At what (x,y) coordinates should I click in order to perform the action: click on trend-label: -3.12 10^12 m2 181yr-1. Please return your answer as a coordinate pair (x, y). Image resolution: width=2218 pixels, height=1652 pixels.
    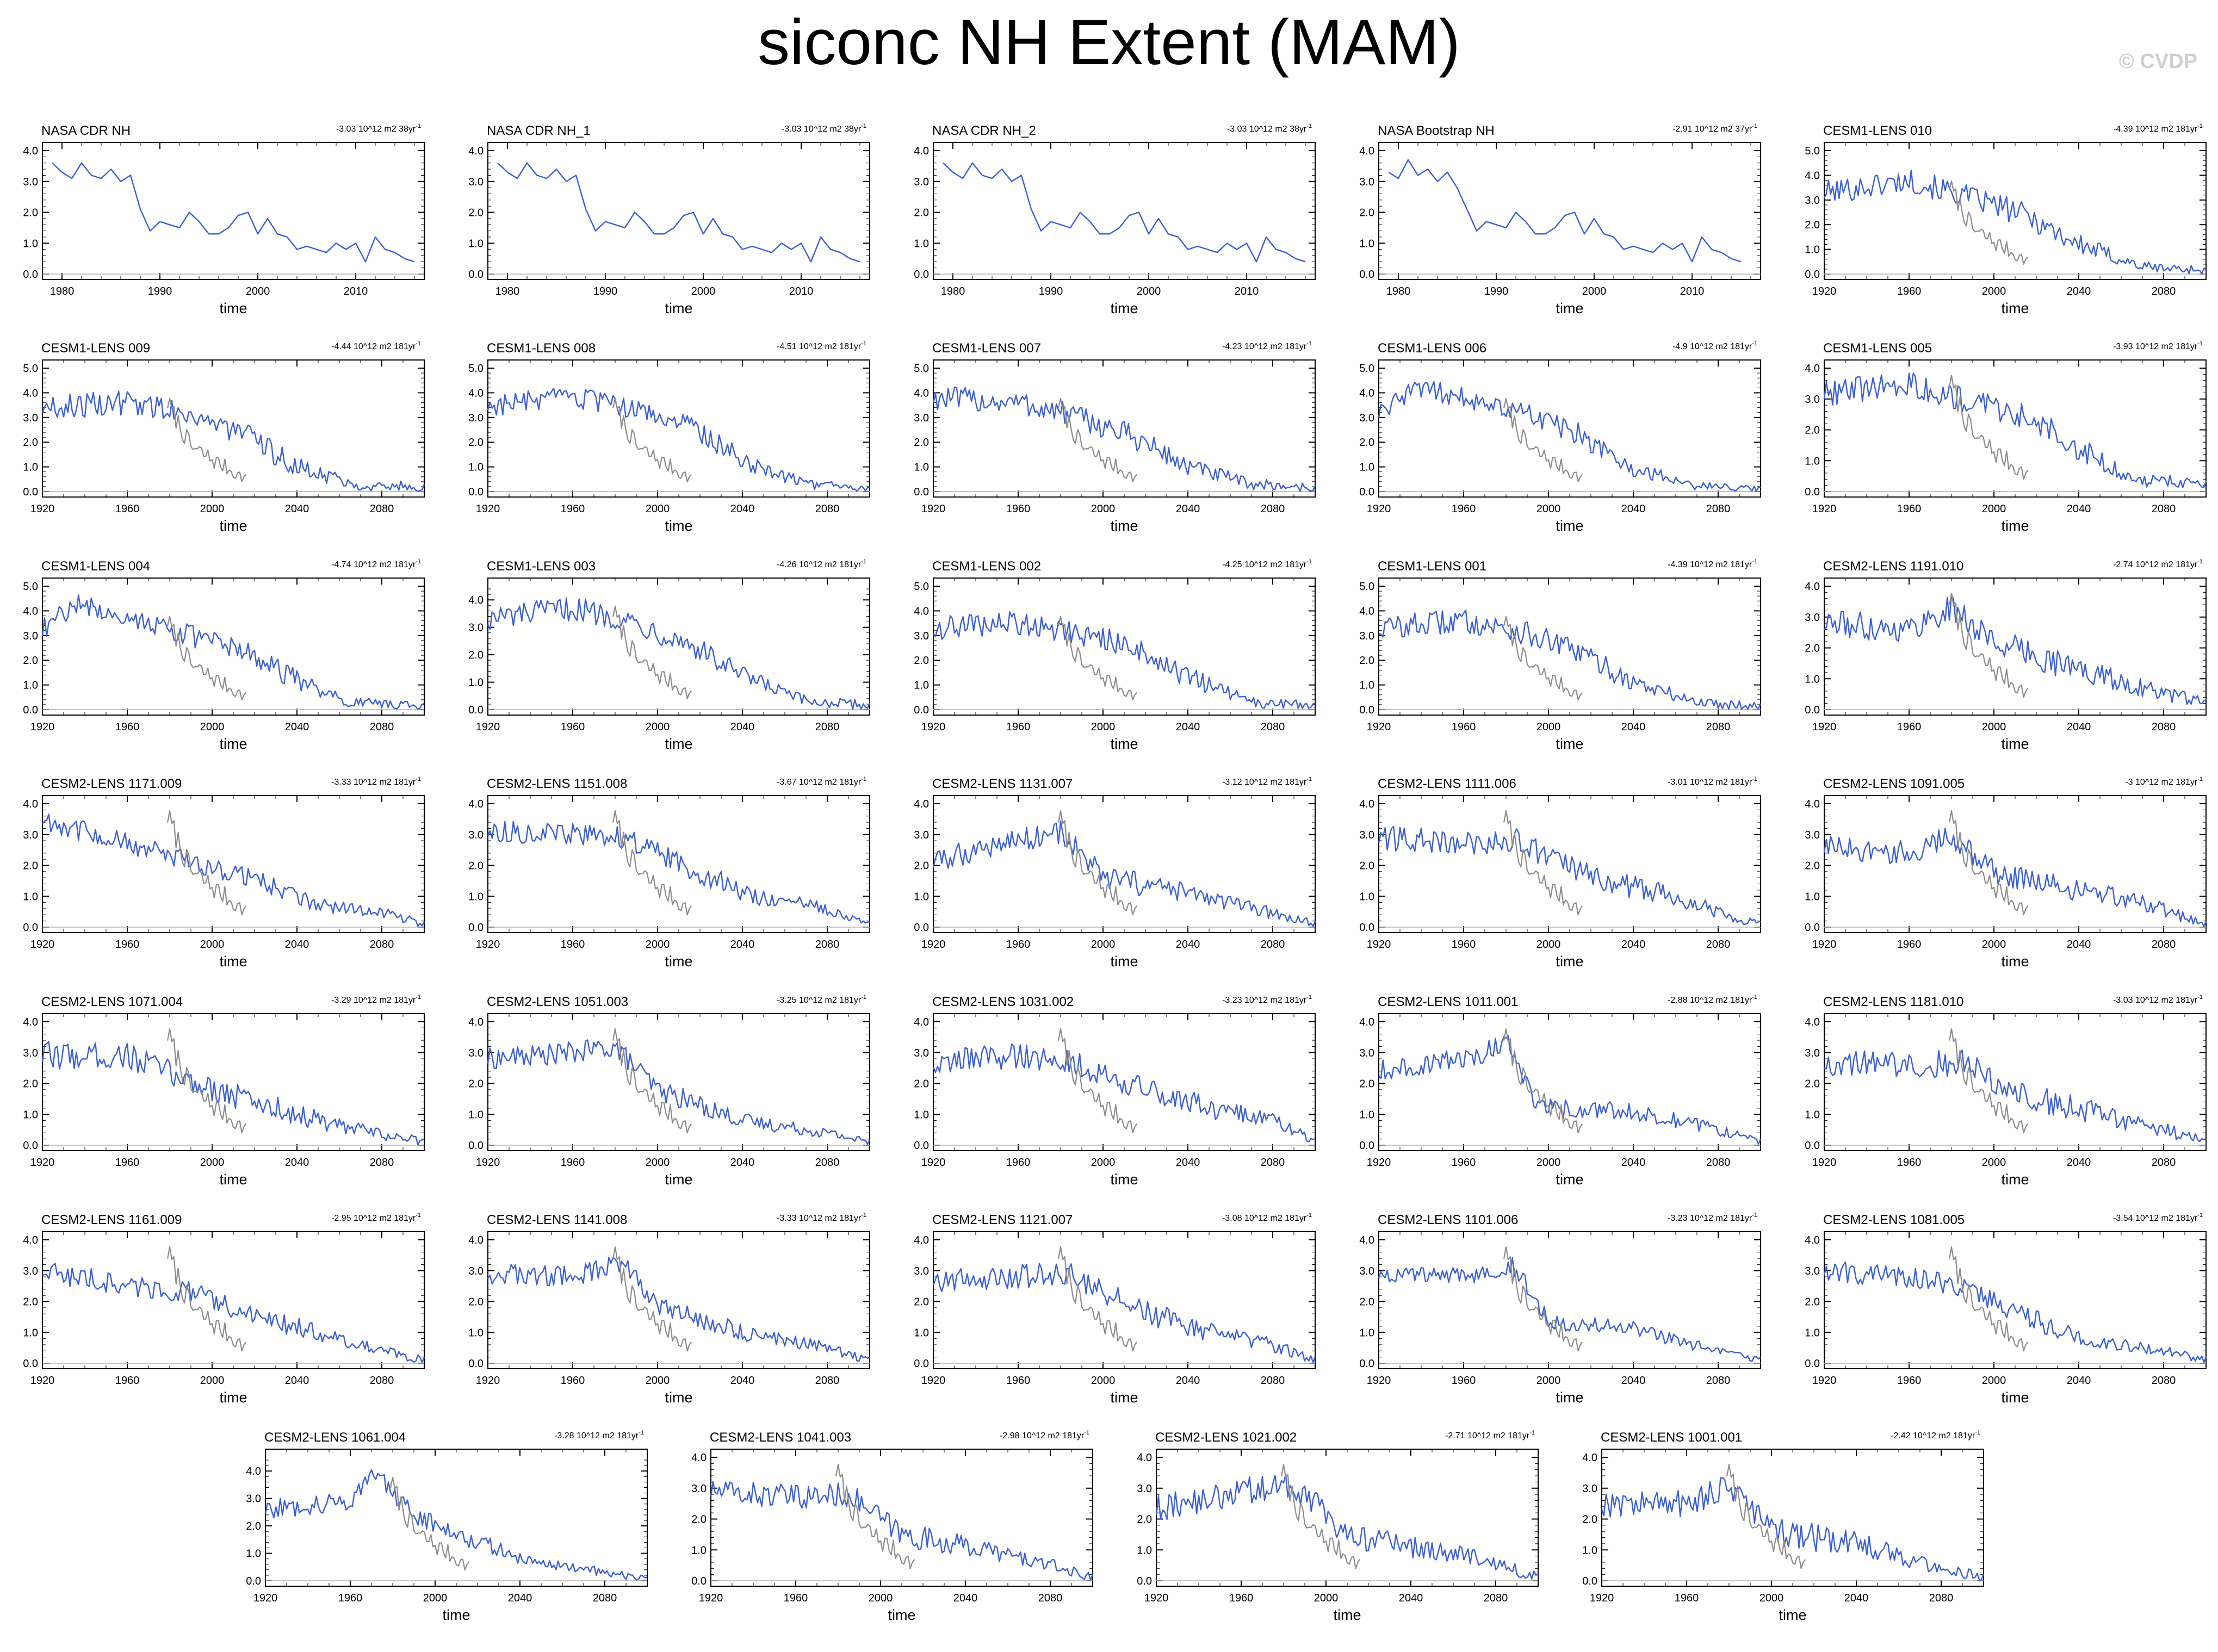
    Looking at the image, I should click on (1267, 781).